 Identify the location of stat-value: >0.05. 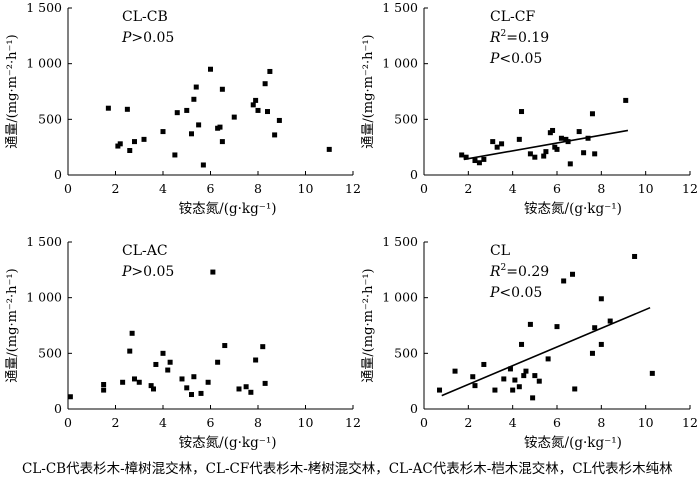
(152, 272).